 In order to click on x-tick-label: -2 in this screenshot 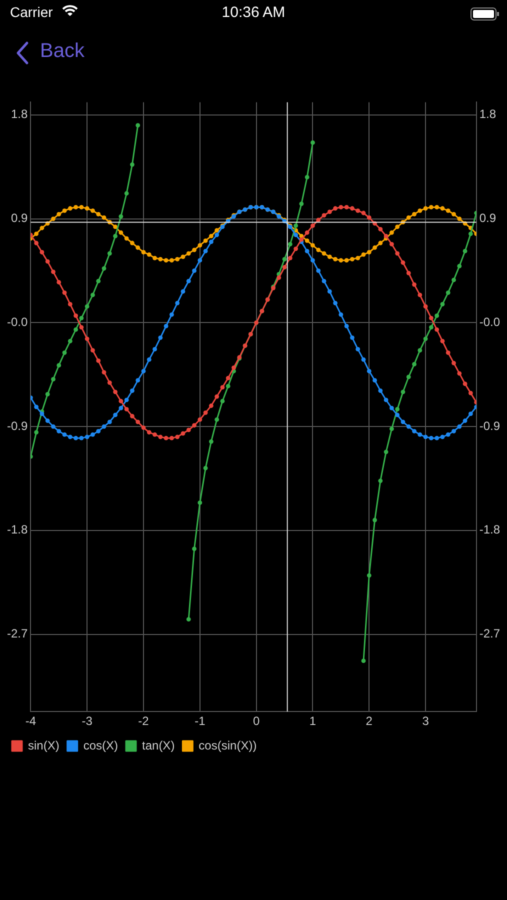, I will do `click(144, 721)`.